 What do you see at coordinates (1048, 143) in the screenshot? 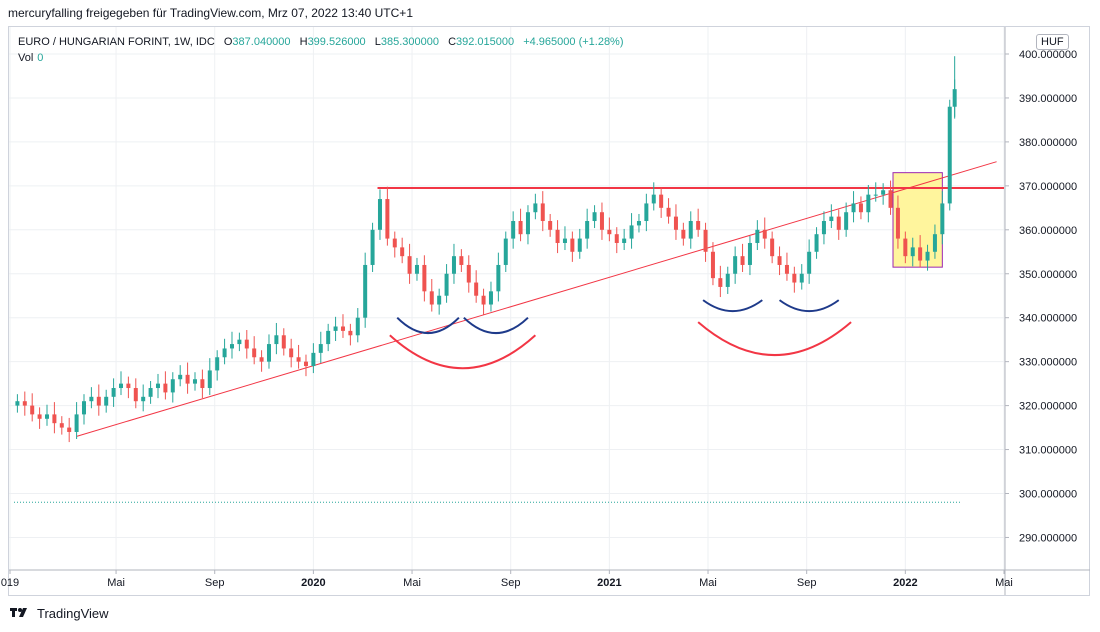
I see `price-tick-label: 380.000000` at bounding box center [1048, 143].